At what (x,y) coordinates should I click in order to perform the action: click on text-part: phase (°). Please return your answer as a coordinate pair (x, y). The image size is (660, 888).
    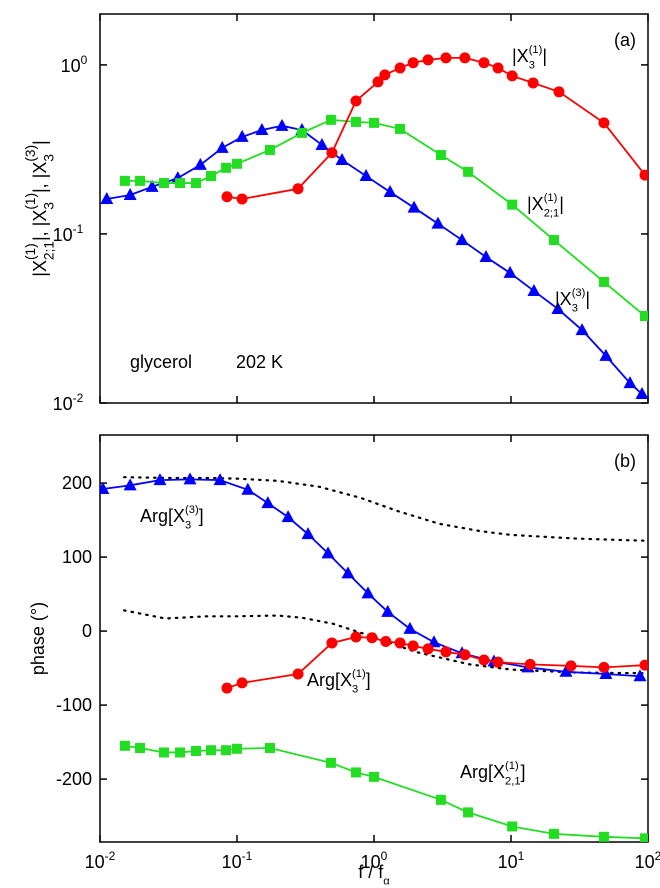
    Looking at the image, I should click on (38, 638).